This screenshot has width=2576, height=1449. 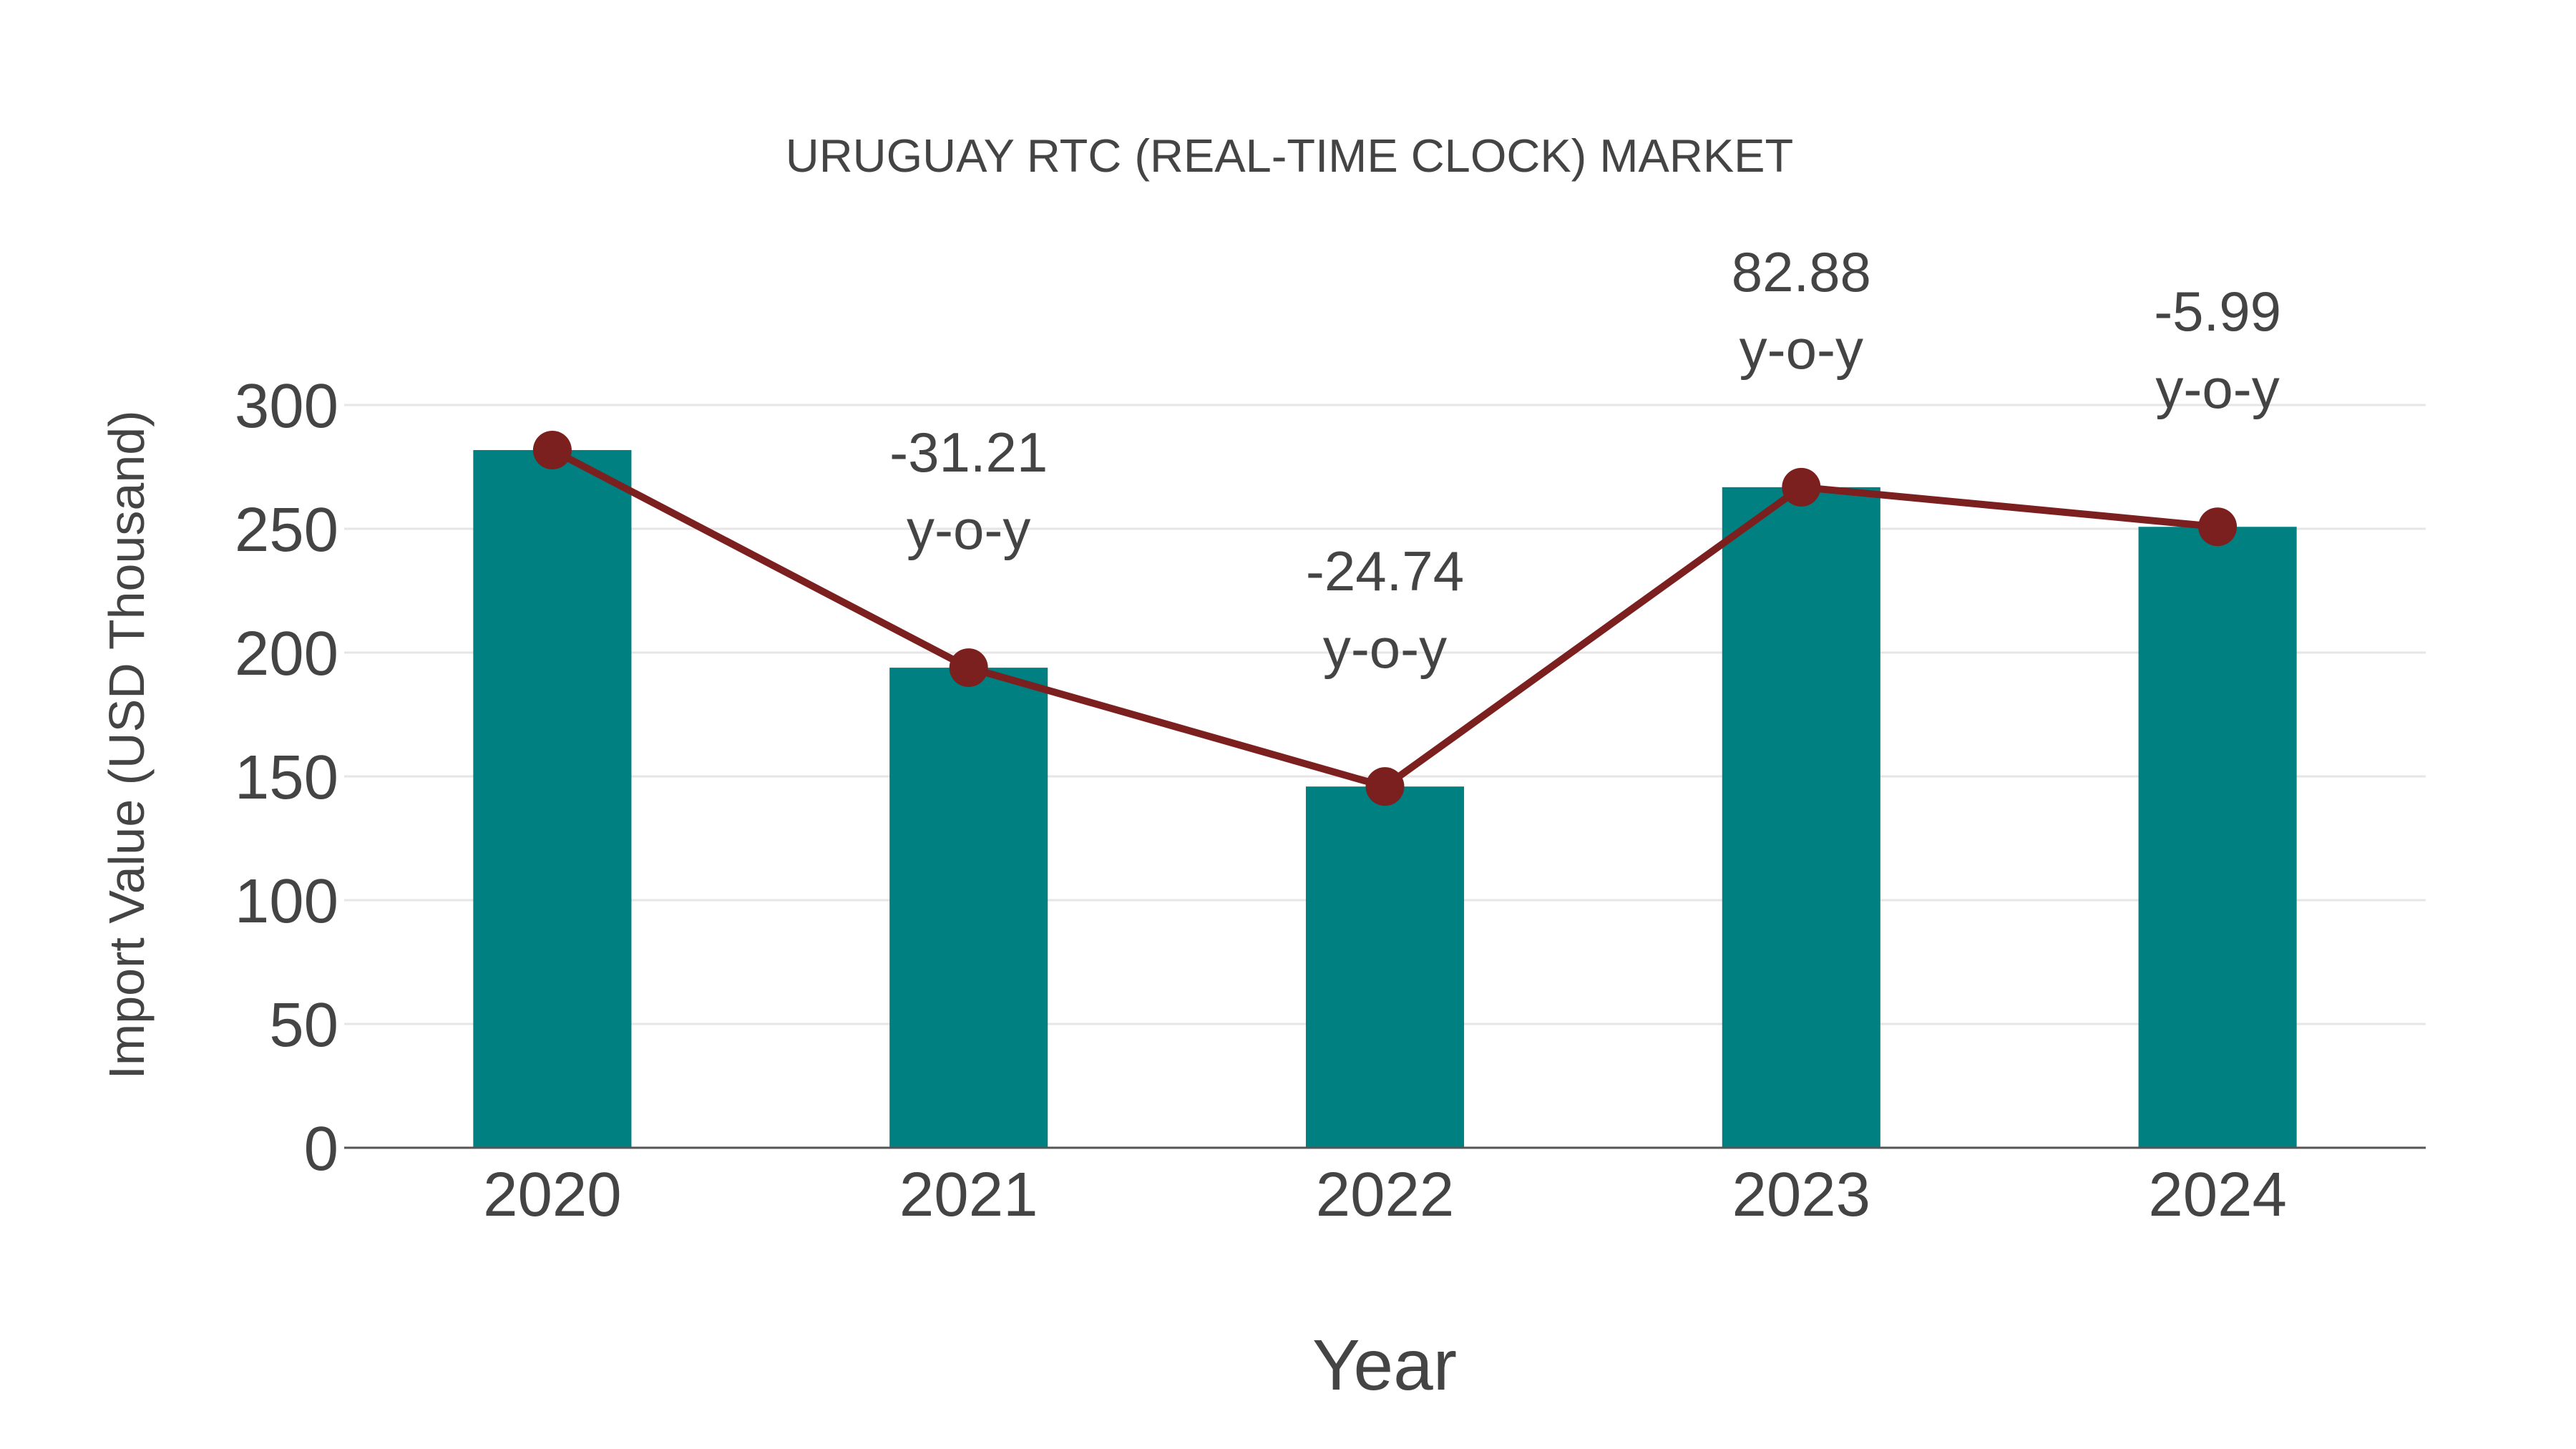 What do you see at coordinates (2217, 350) in the screenshot?
I see `yoy-annotation-2024: -5.99 y-o-y` at bounding box center [2217, 350].